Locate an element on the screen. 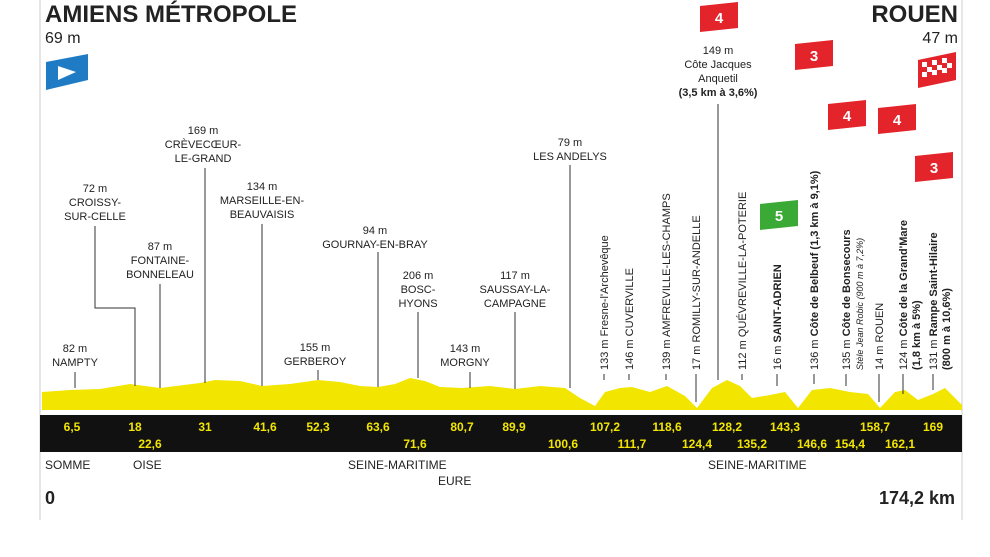 Image resolution: width=990 pixels, height=557 pixels. waypoint-label: CROISSY- is located at coordinates (95, 203).